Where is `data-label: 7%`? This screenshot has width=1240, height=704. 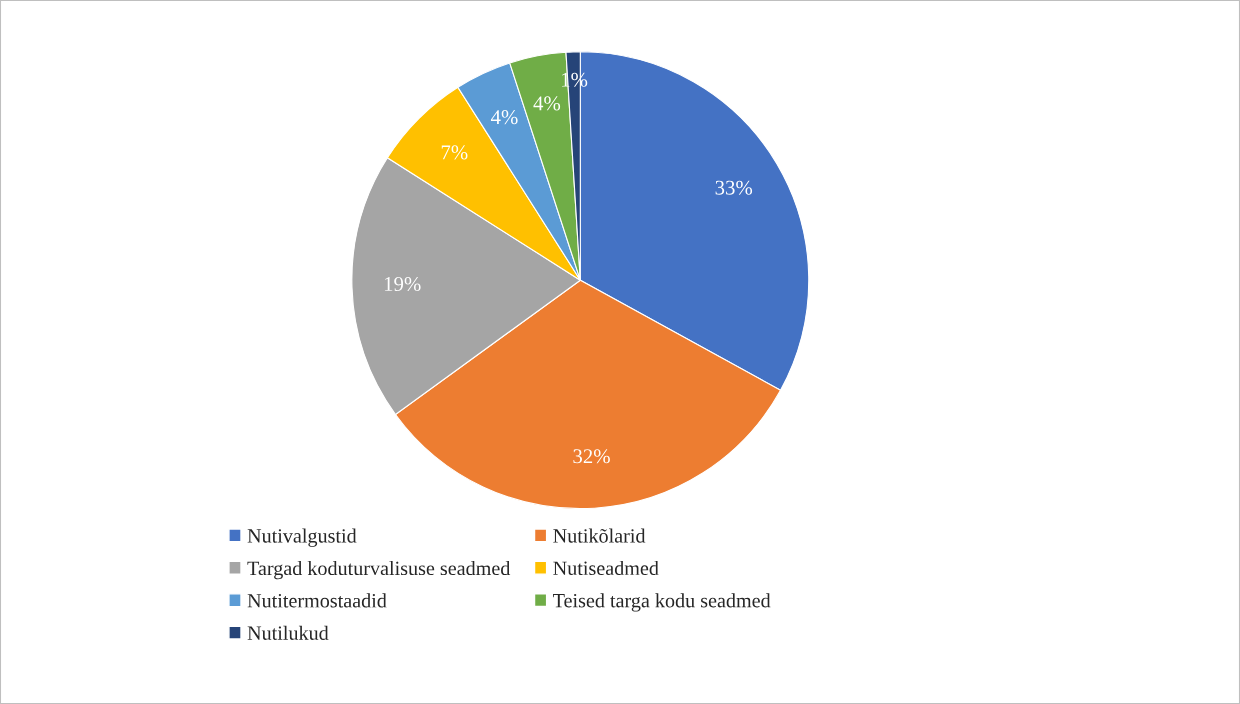
data-label: 7% is located at coordinates (454, 152).